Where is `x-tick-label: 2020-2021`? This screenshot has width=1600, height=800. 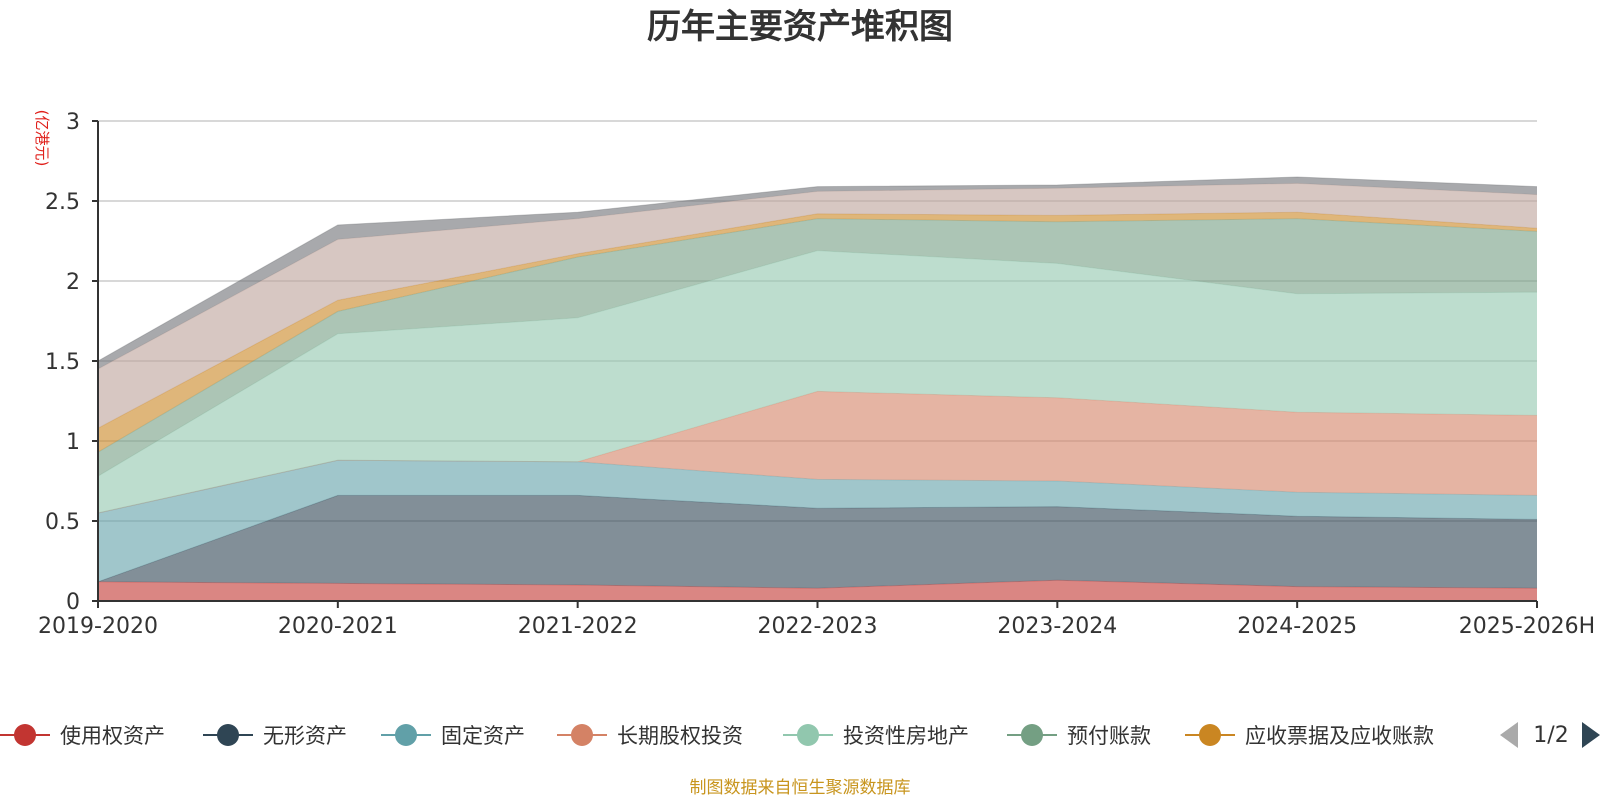
x-tick-label: 2020-2021 is located at coordinates (338, 626).